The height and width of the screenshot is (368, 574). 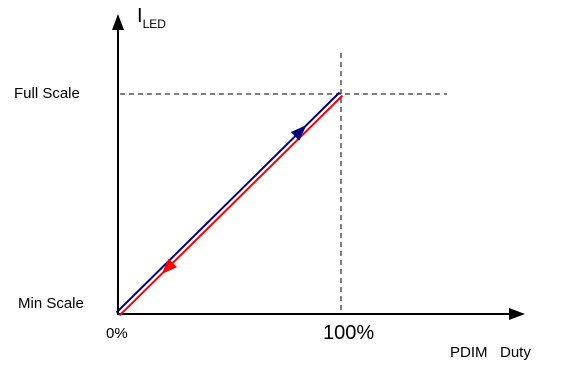 What do you see at coordinates (490, 352) in the screenshot?
I see `x-axis-title: PDIM Duty` at bounding box center [490, 352].